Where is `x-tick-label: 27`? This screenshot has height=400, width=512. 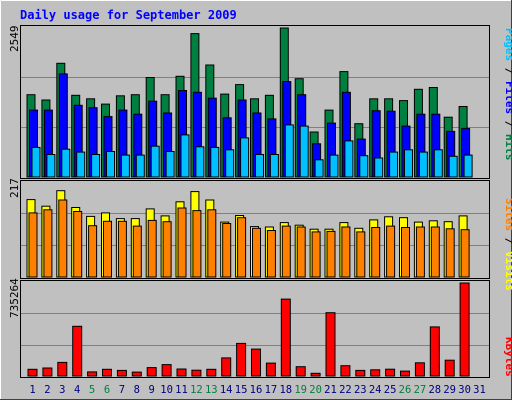 x-tick-label: 27 is located at coordinates (420, 390).